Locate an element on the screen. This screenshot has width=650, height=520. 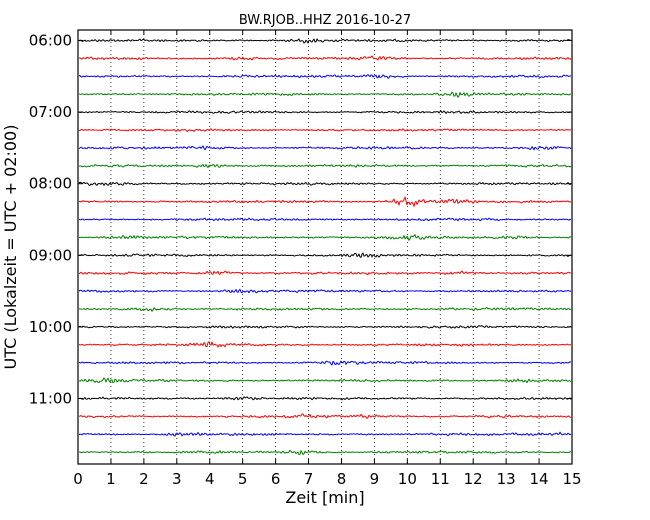
x-tick-label: 3 is located at coordinates (177, 479).